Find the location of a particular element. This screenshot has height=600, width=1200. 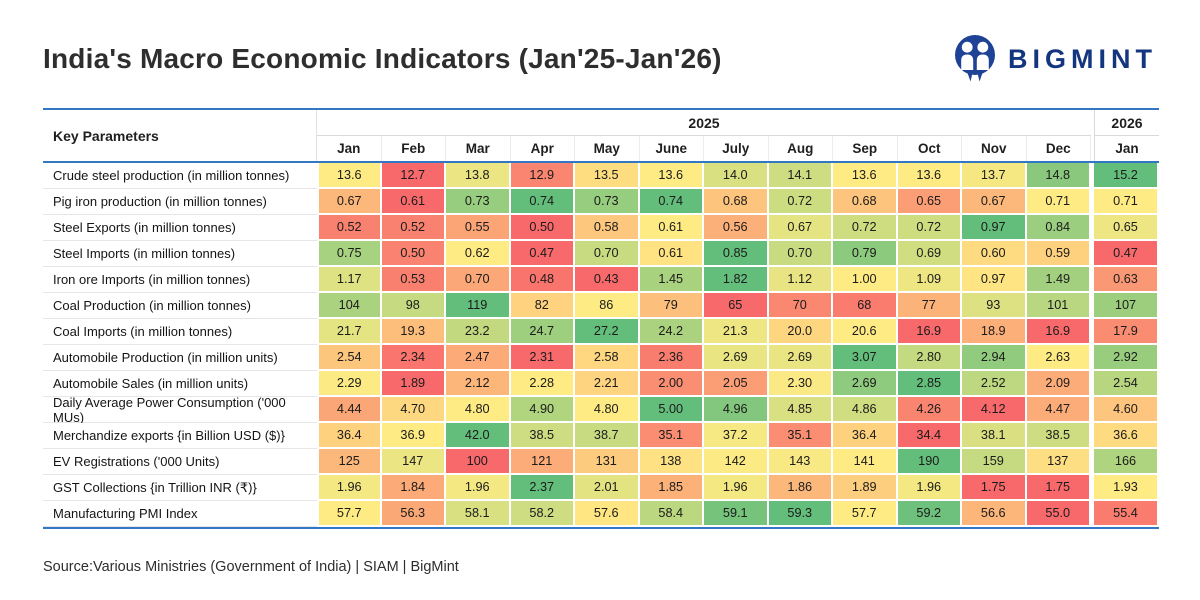

row-label: Automobile Production (in million units) is located at coordinates (180, 358).